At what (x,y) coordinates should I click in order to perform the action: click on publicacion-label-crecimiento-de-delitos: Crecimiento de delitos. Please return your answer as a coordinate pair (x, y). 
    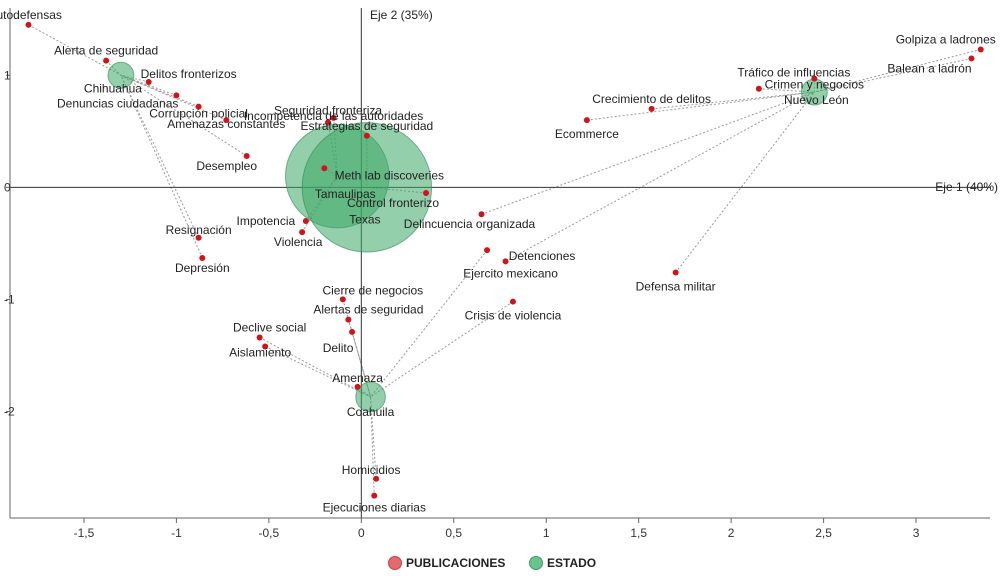
    Looking at the image, I should click on (651, 99).